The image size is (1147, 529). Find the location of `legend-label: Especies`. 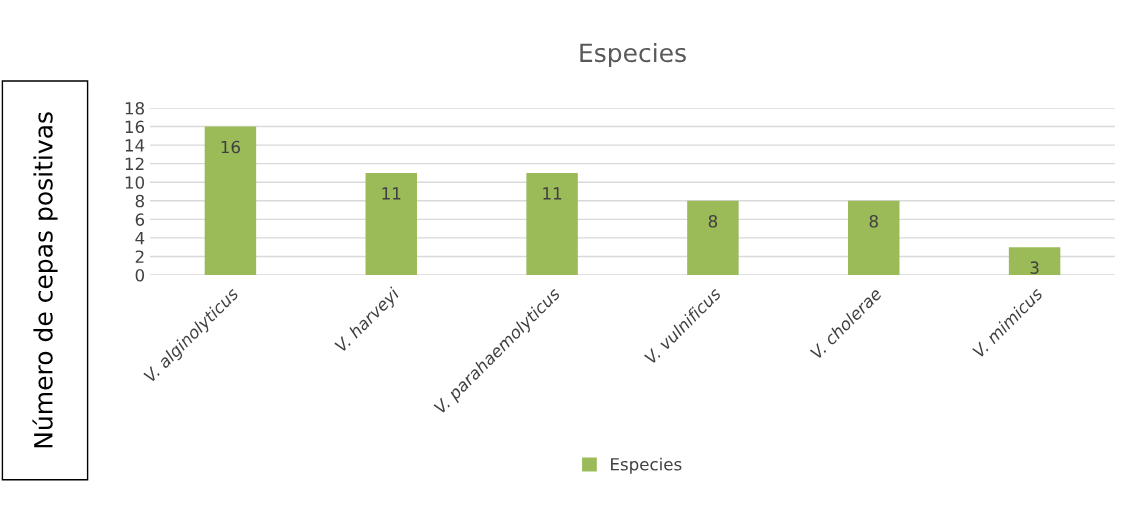

legend-label: Especies is located at coordinates (646, 465).